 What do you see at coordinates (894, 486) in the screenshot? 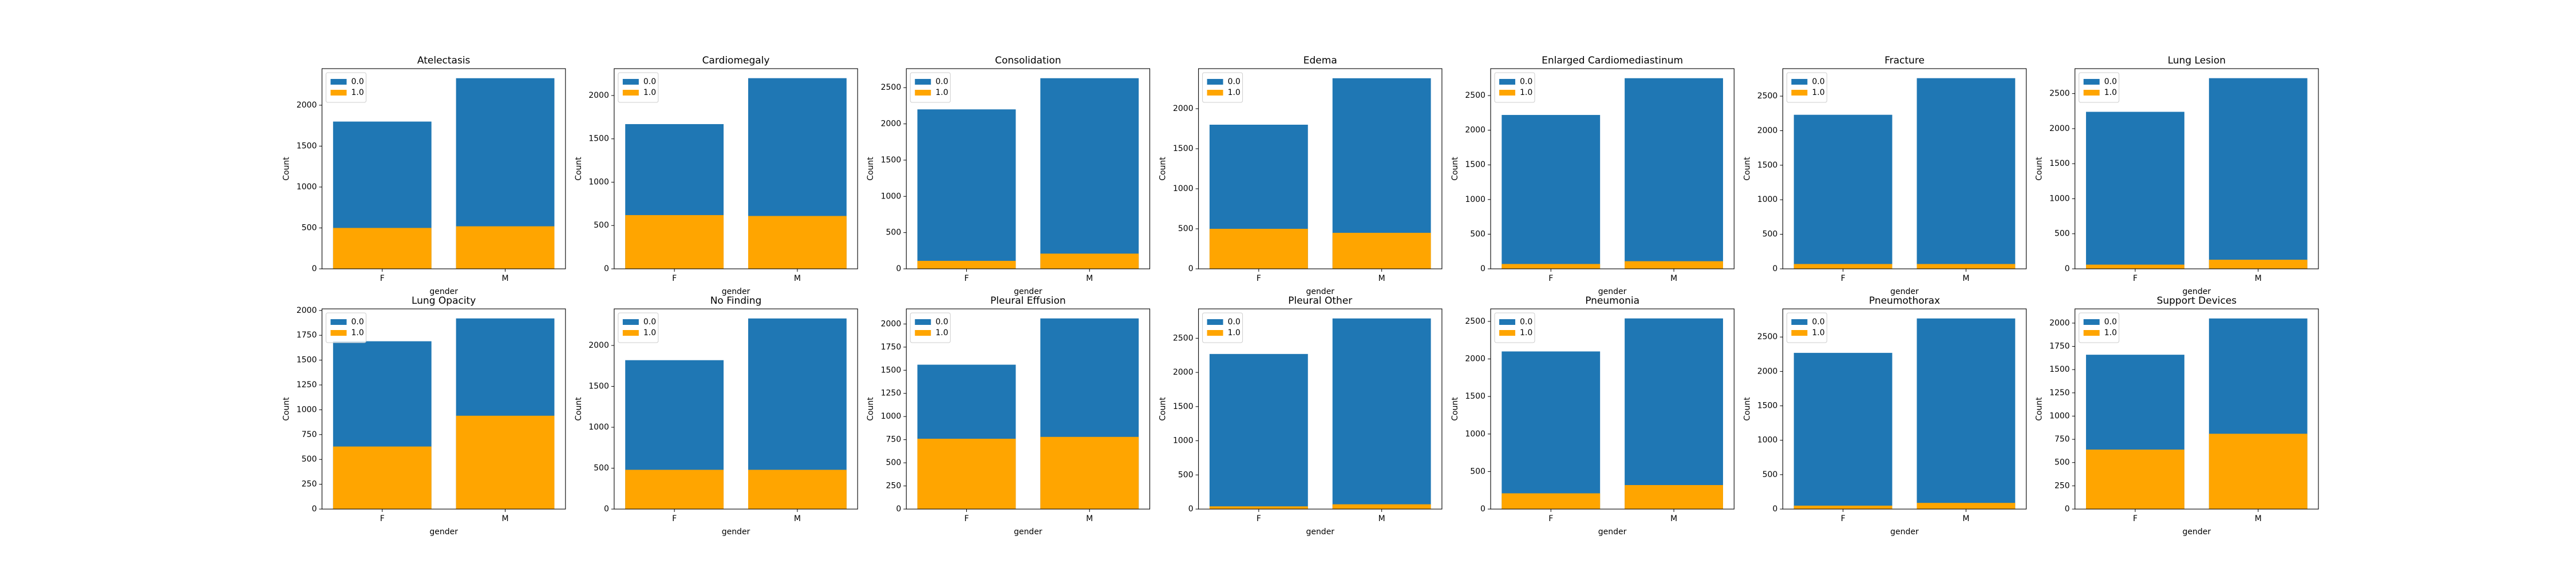
I see `y-tick-label: 250` at bounding box center [894, 486].